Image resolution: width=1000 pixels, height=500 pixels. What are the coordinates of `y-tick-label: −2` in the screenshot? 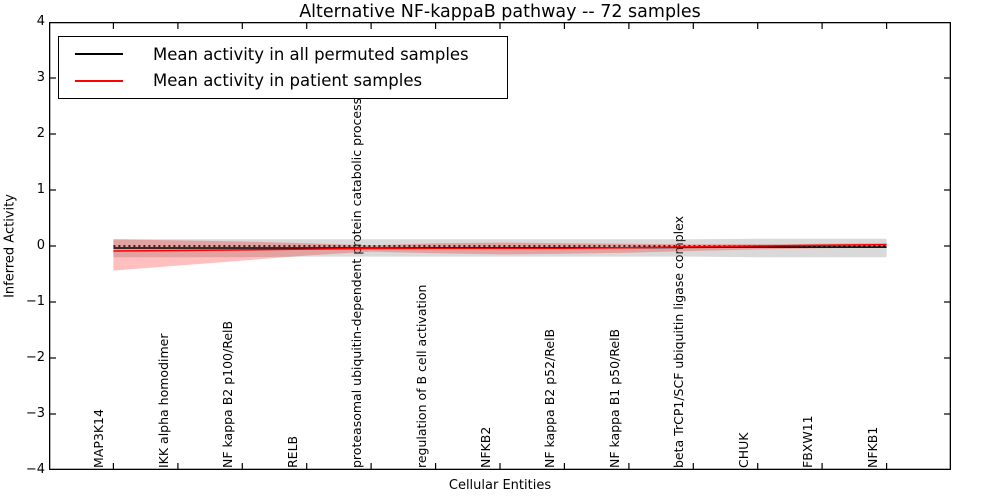 It's located at (35, 357).